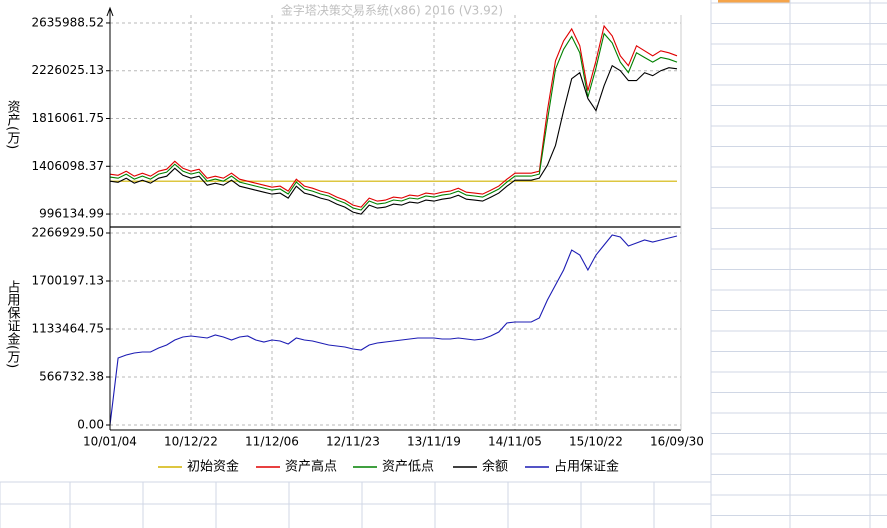  Describe the element at coordinates (434, 442) in the screenshot. I see `x-tick-label: 13/11/19` at that location.